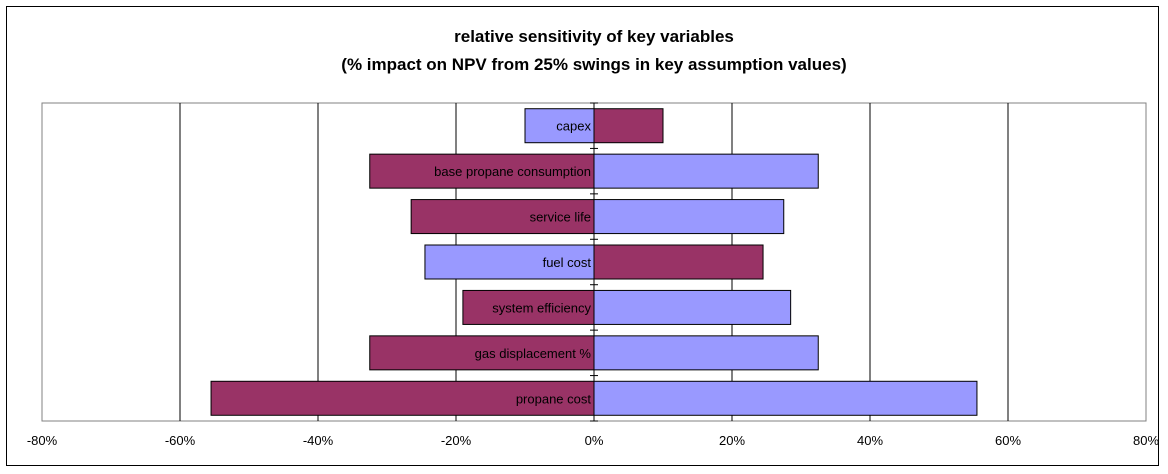 This screenshot has width=1168, height=474. Describe the element at coordinates (573, 126) in the screenshot. I see `bar-label-1: capex` at that location.